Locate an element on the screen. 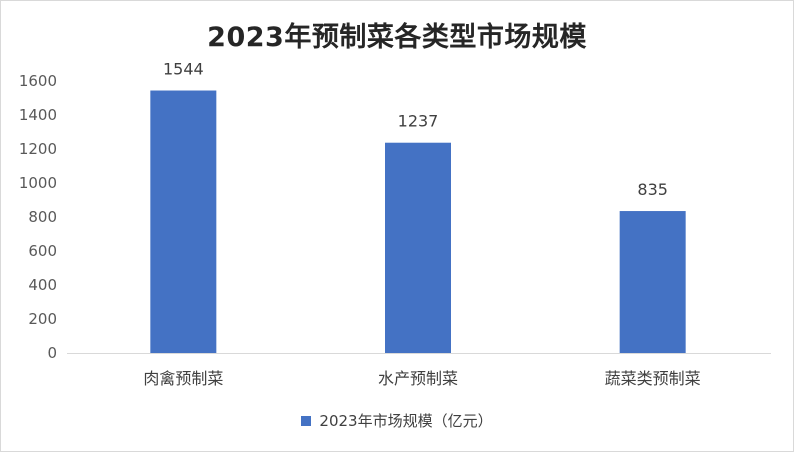  legend-label: 2023年市场规模（亿元） is located at coordinates (406, 421).